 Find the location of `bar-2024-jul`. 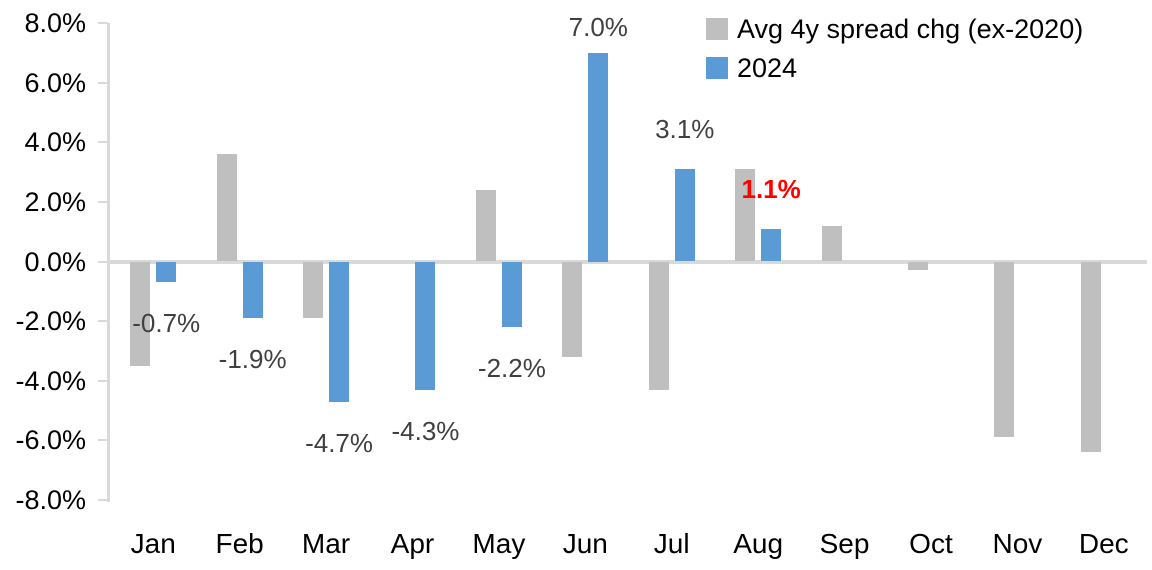

bar-2024-jul is located at coordinates (684, 215).